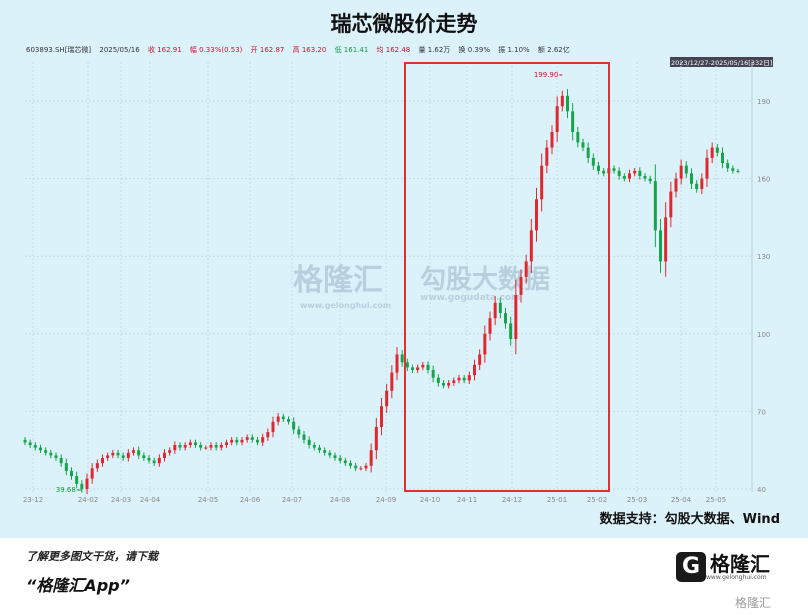 The width and height of the screenshot is (808, 615). What do you see at coordinates (722, 62) in the screenshot?
I see `date-range-selector: 2023/12/27-2025/05/16[332日]` at bounding box center [722, 62].